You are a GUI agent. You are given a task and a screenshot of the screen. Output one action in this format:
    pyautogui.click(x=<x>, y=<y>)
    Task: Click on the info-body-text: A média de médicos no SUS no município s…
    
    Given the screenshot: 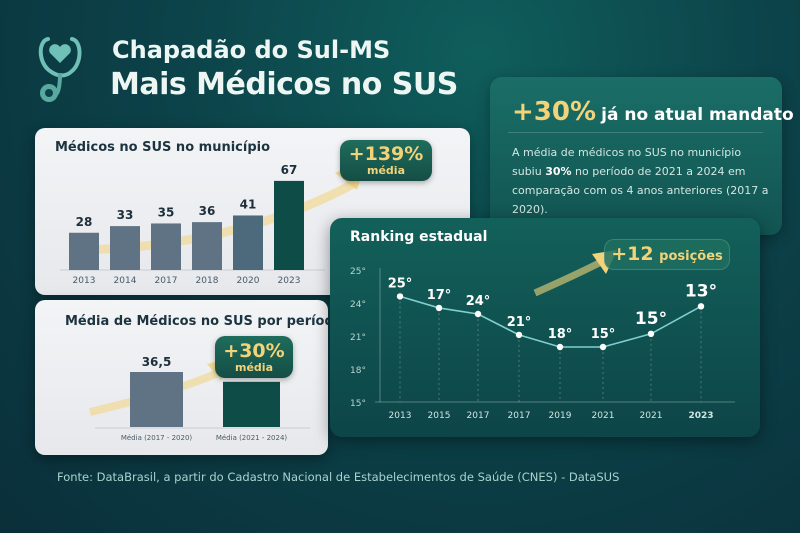 What is the action you would take?
    pyautogui.click(x=627, y=162)
    